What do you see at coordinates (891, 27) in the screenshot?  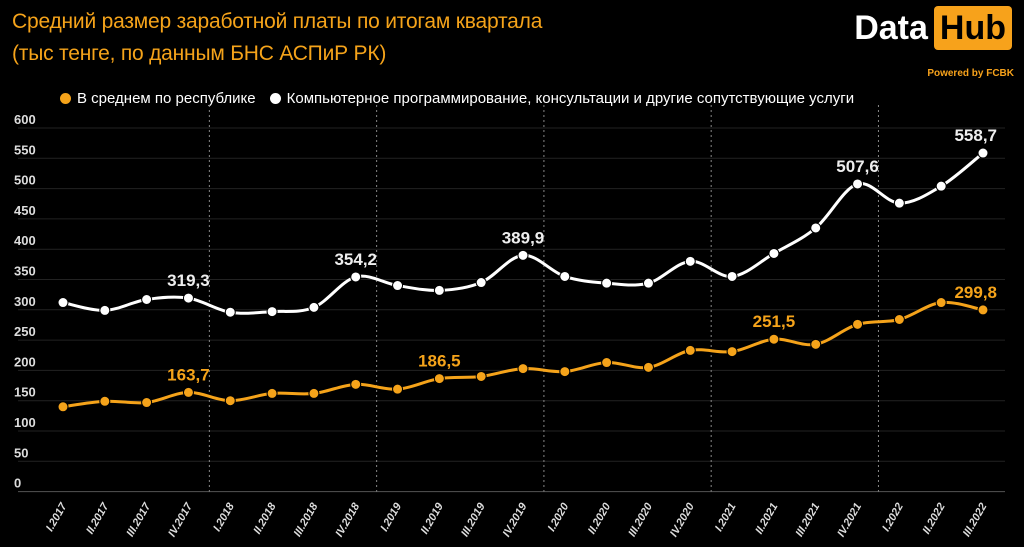 I see `logo-data: Data` at bounding box center [891, 27].